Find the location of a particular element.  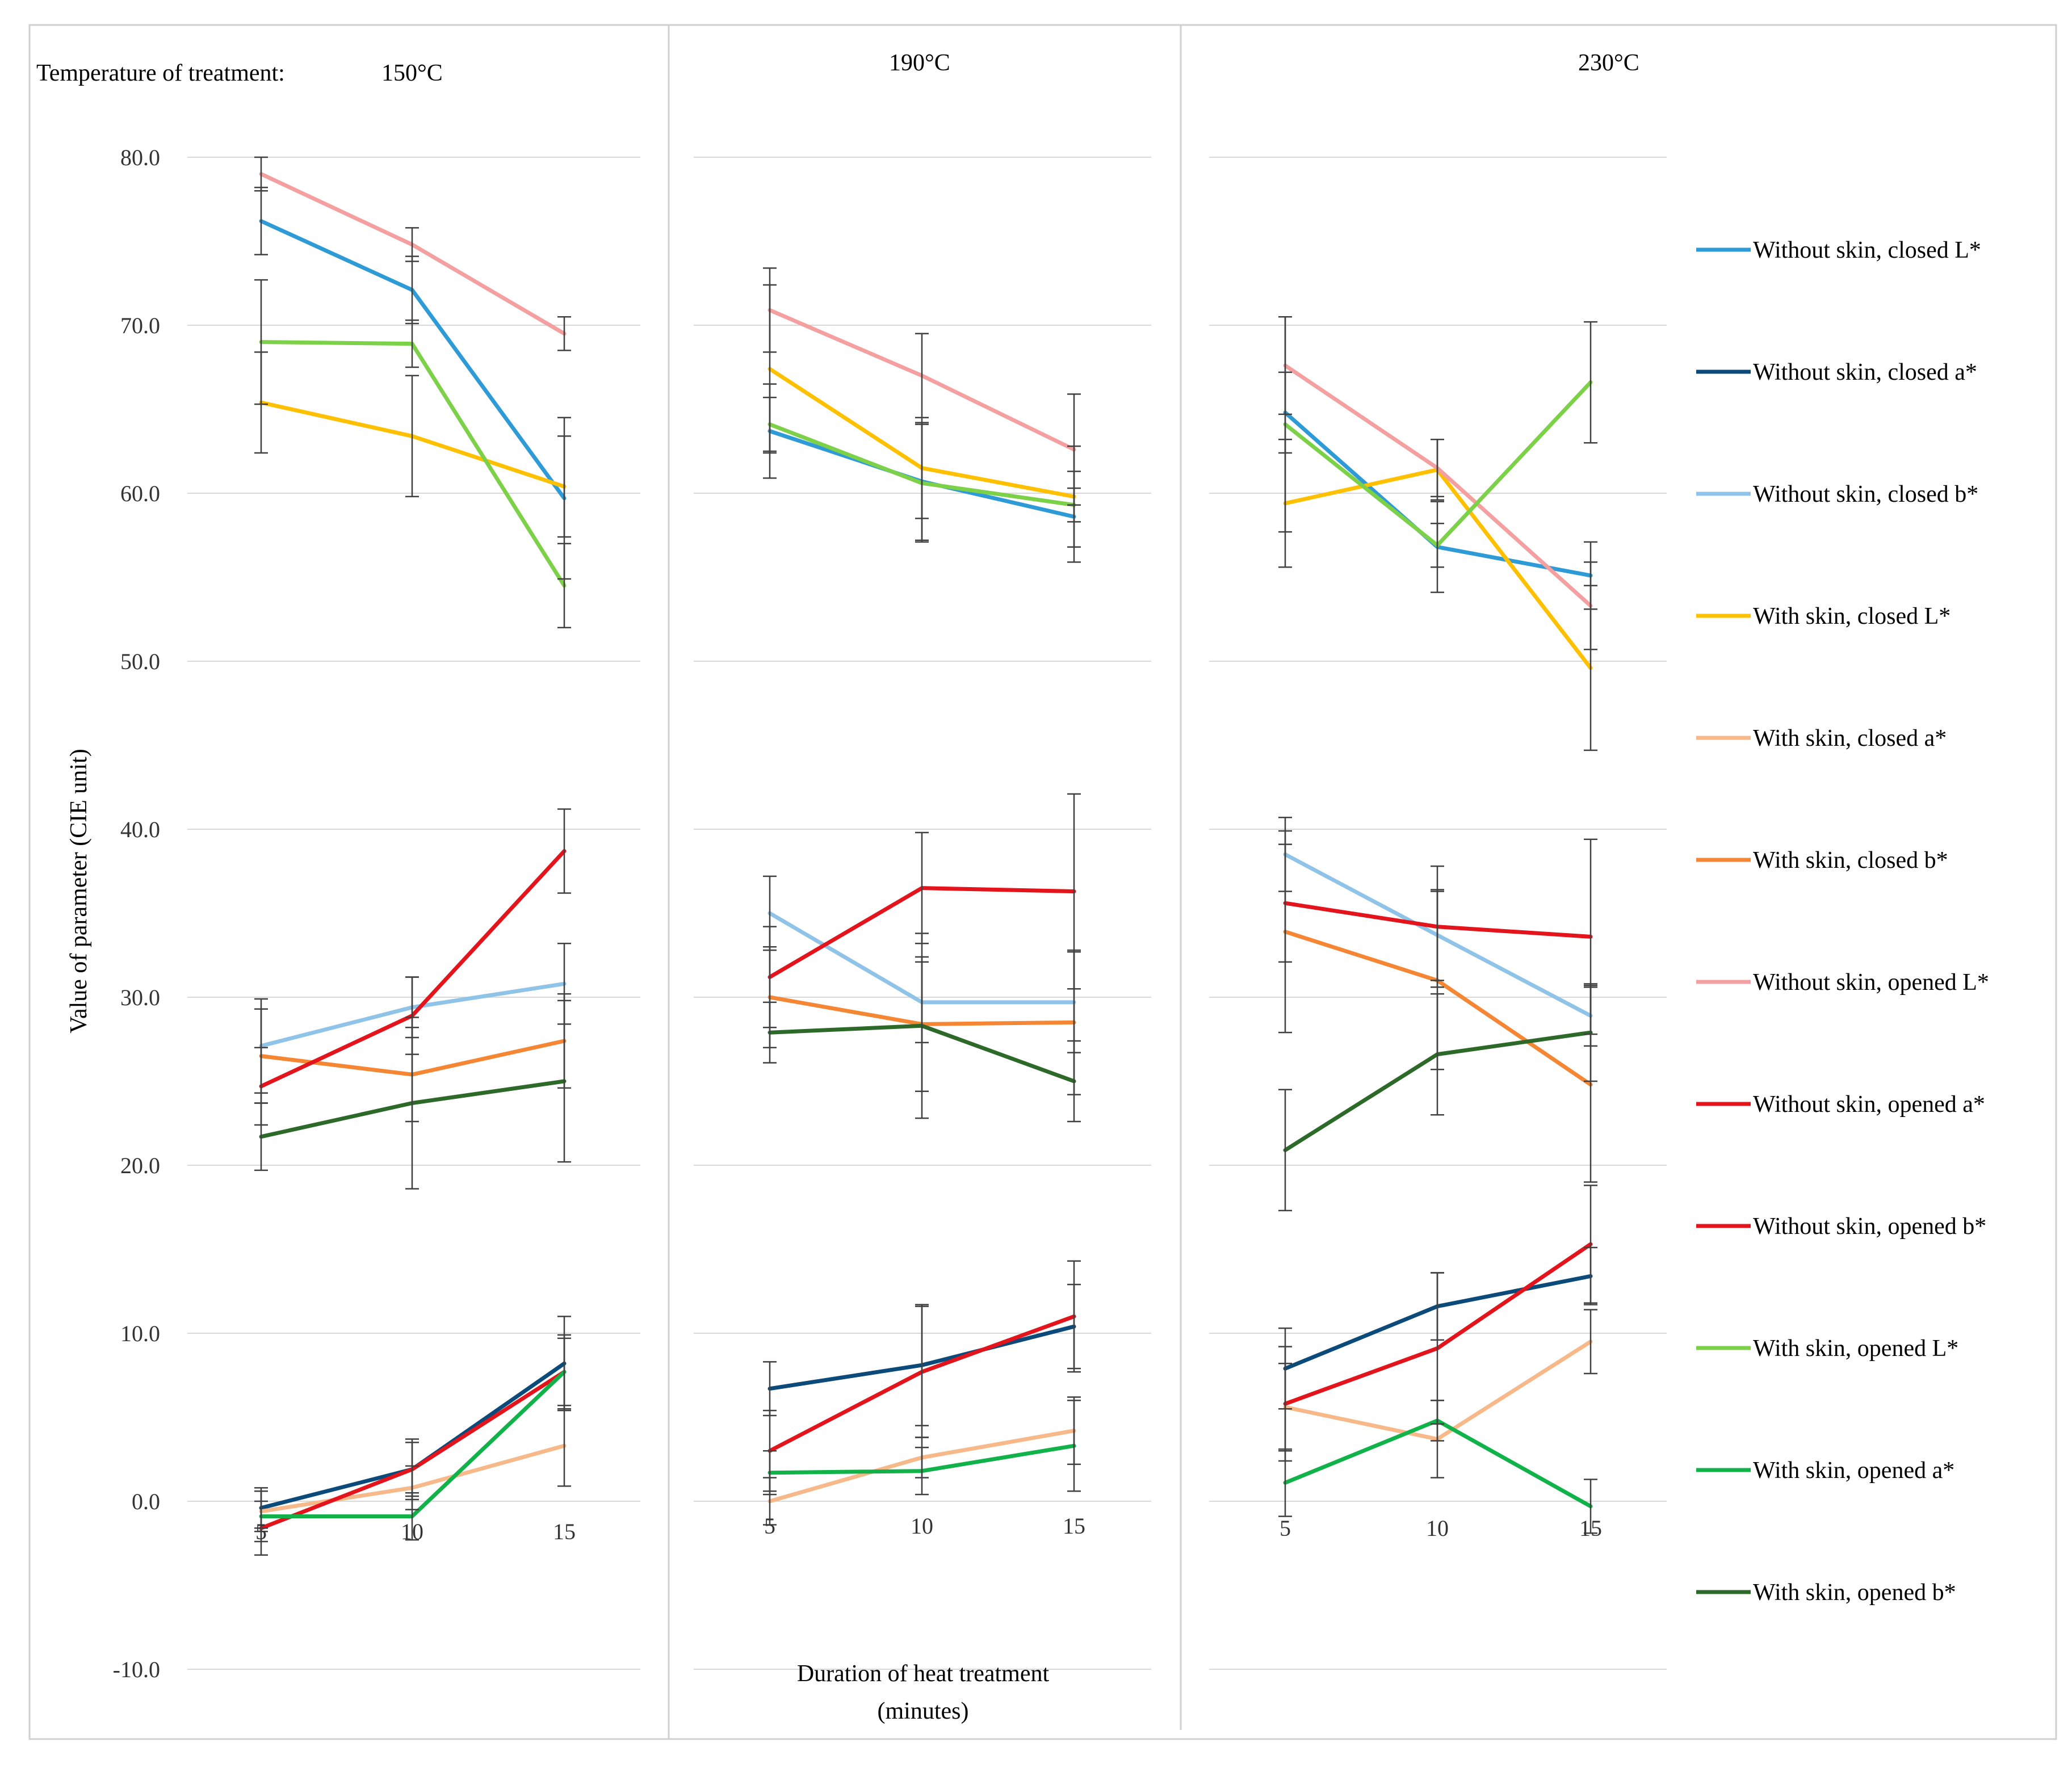

y-tick-label-2: 60.0 is located at coordinates (140, 493).